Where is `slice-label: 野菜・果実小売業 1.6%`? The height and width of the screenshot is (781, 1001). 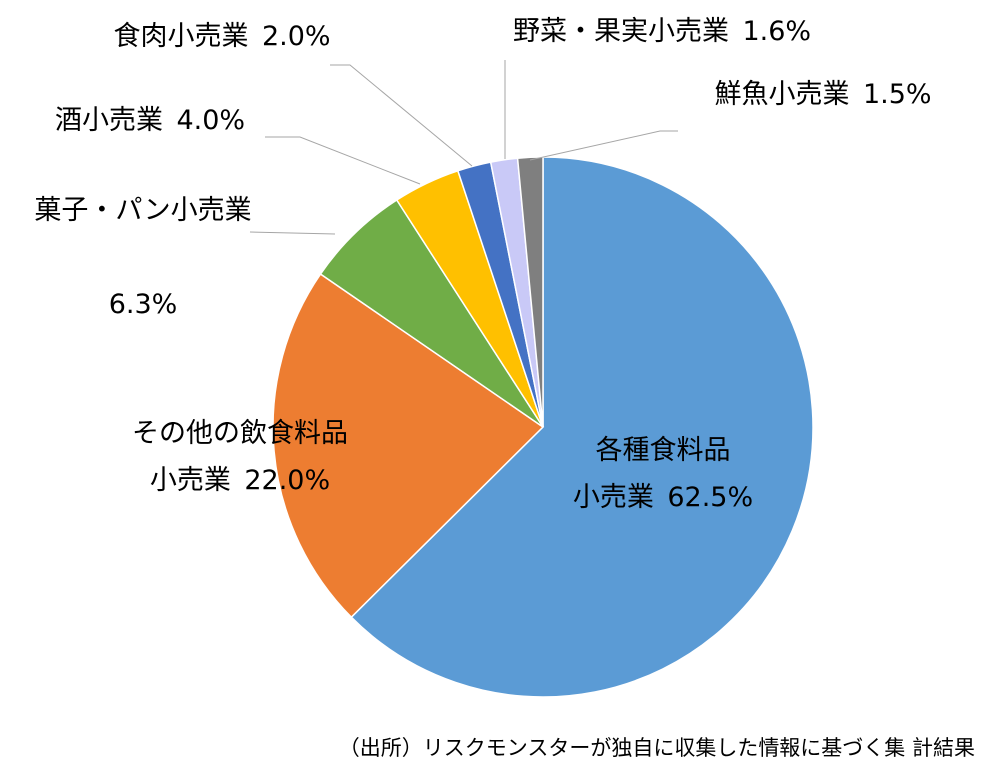
slice-label: 野菜・果実小売業 1.6% is located at coordinates (662, 31).